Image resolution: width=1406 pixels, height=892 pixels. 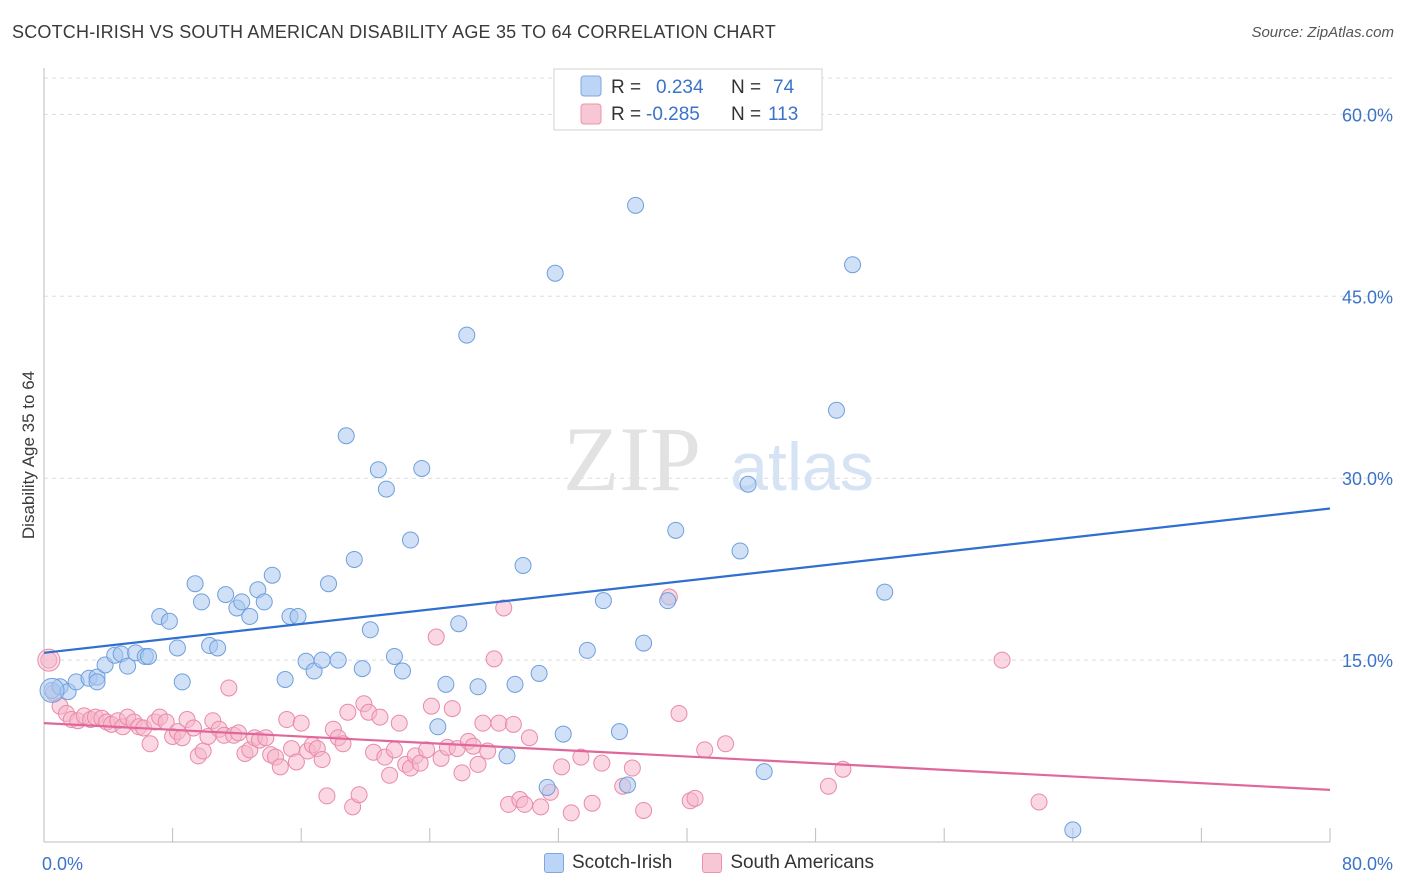 What do you see at coordinates (704, 114) in the screenshot?
I see `svg-text:R = -0.285 N =: R = -0.285 N = 113` at bounding box center [704, 114].